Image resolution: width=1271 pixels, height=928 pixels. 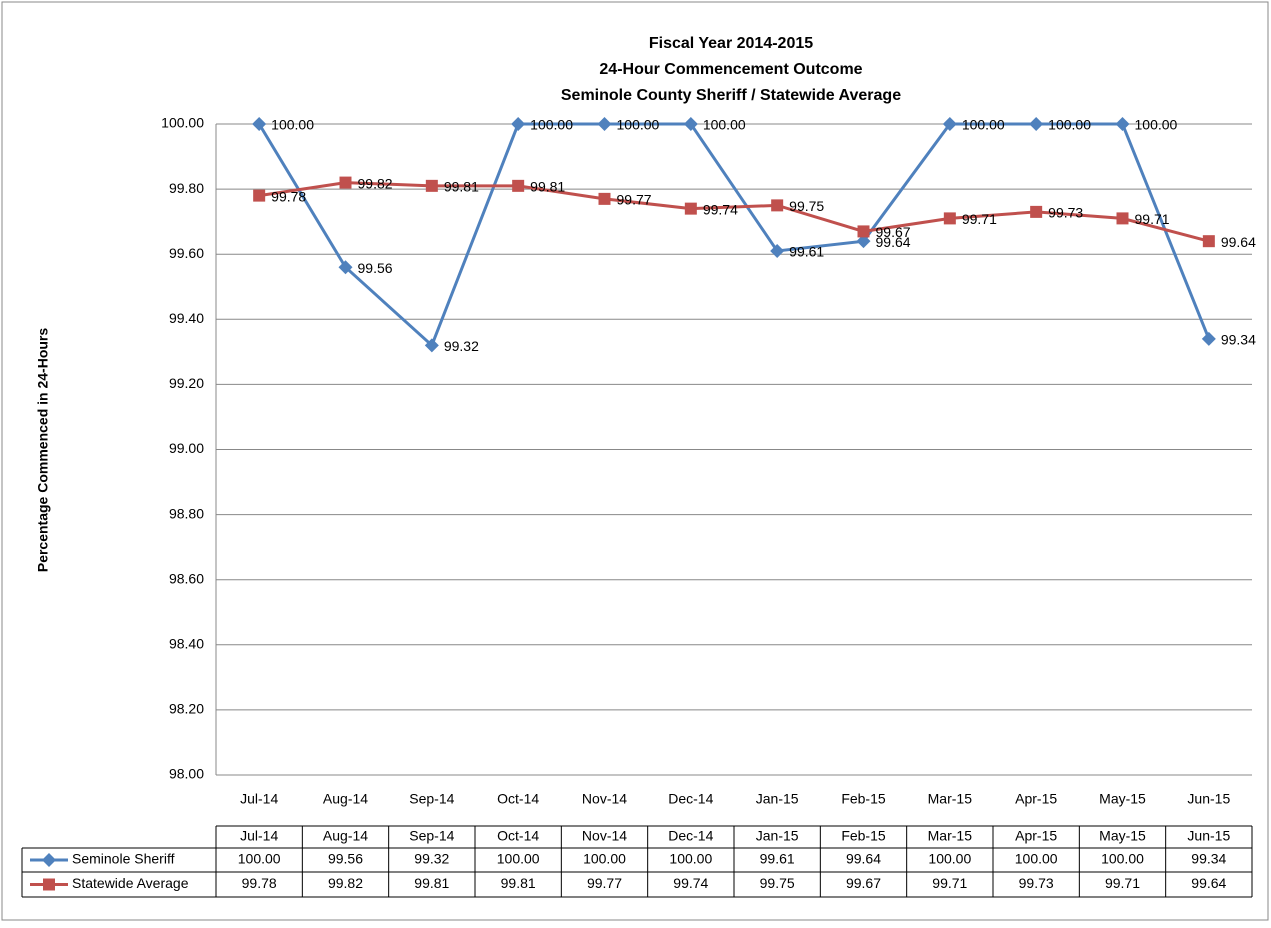 What do you see at coordinates (186, 253) in the screenshot?
I see `y-tick-label: 99.60` at bounding box center [186, 253].